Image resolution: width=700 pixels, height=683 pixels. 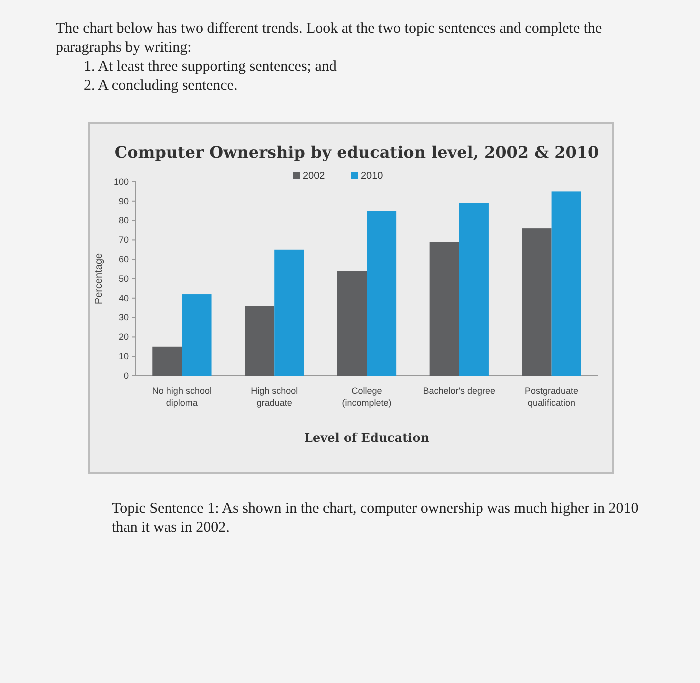 I want to click on x-tick-label: No high school diploma, so click(x=182, y=397).